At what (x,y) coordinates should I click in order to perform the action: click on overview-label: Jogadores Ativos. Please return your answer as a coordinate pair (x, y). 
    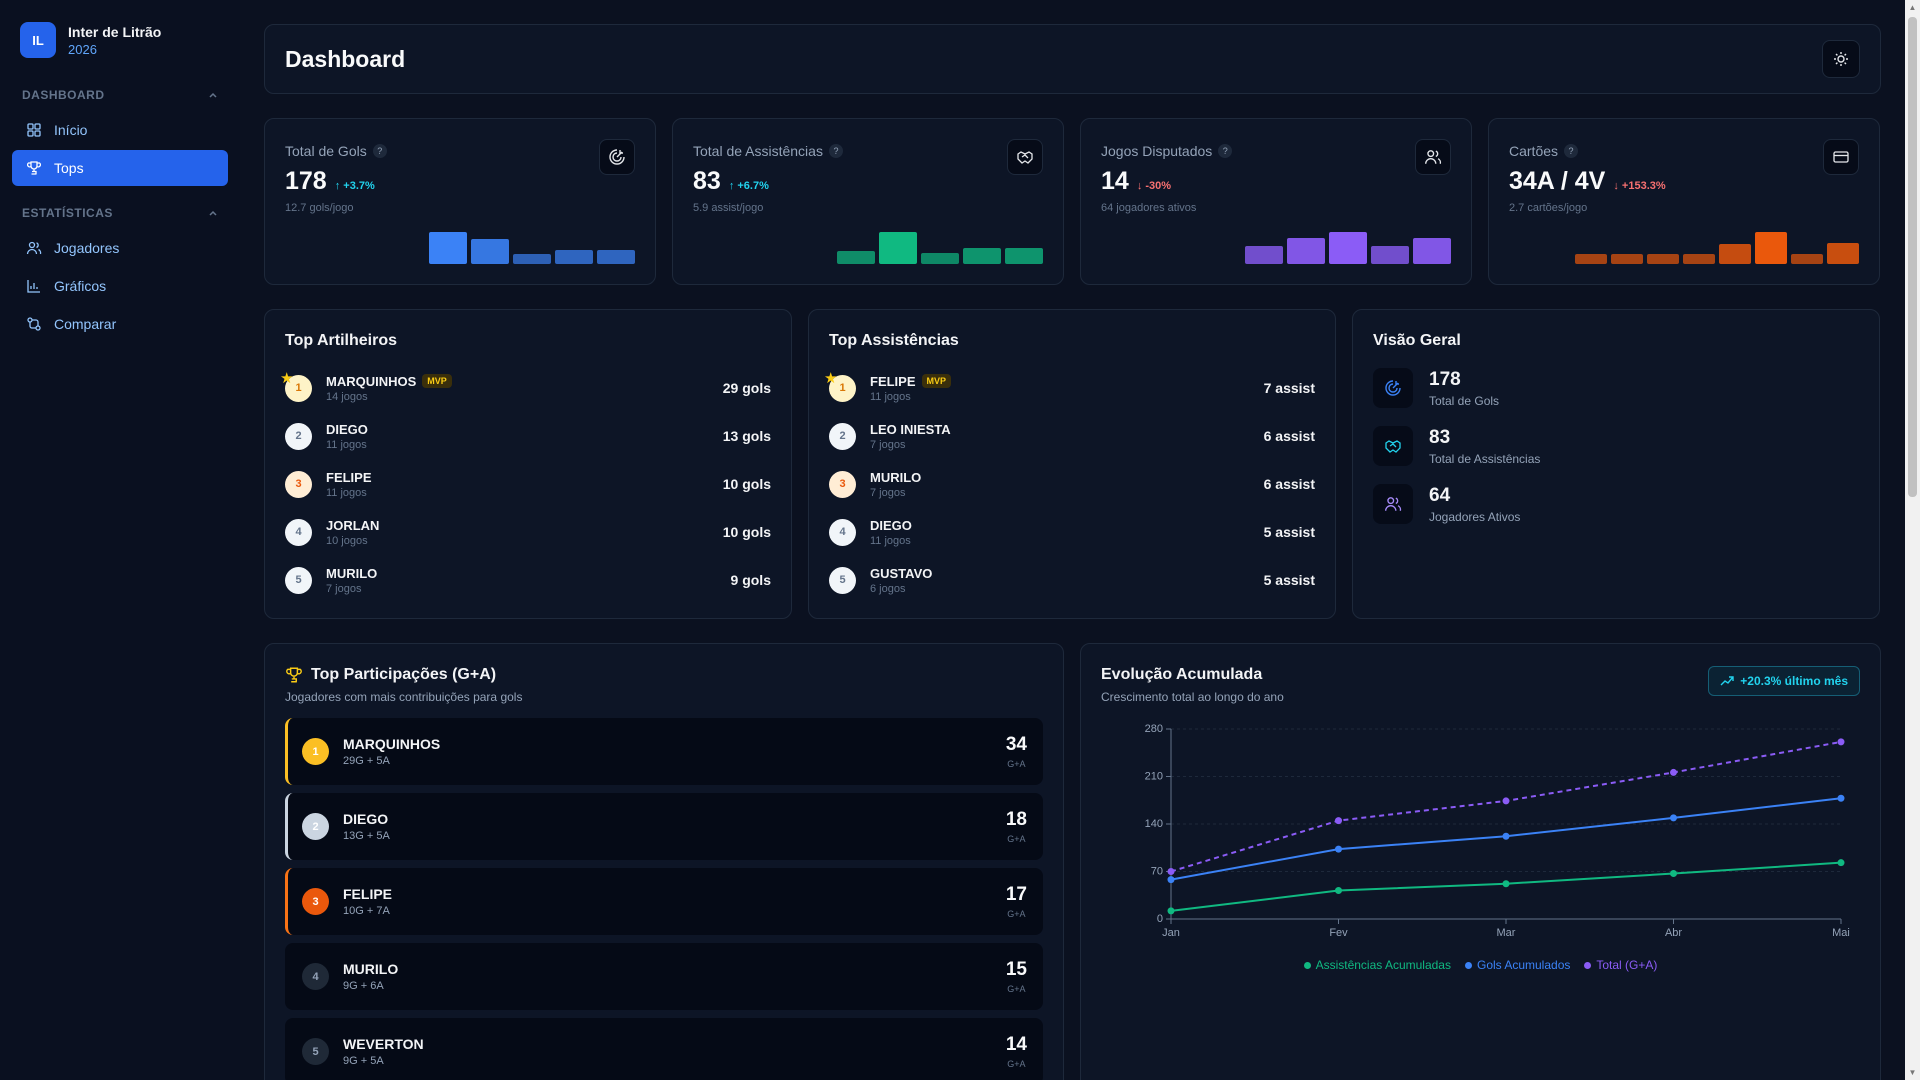
    Looking at the image, I should click on (1475, 516).